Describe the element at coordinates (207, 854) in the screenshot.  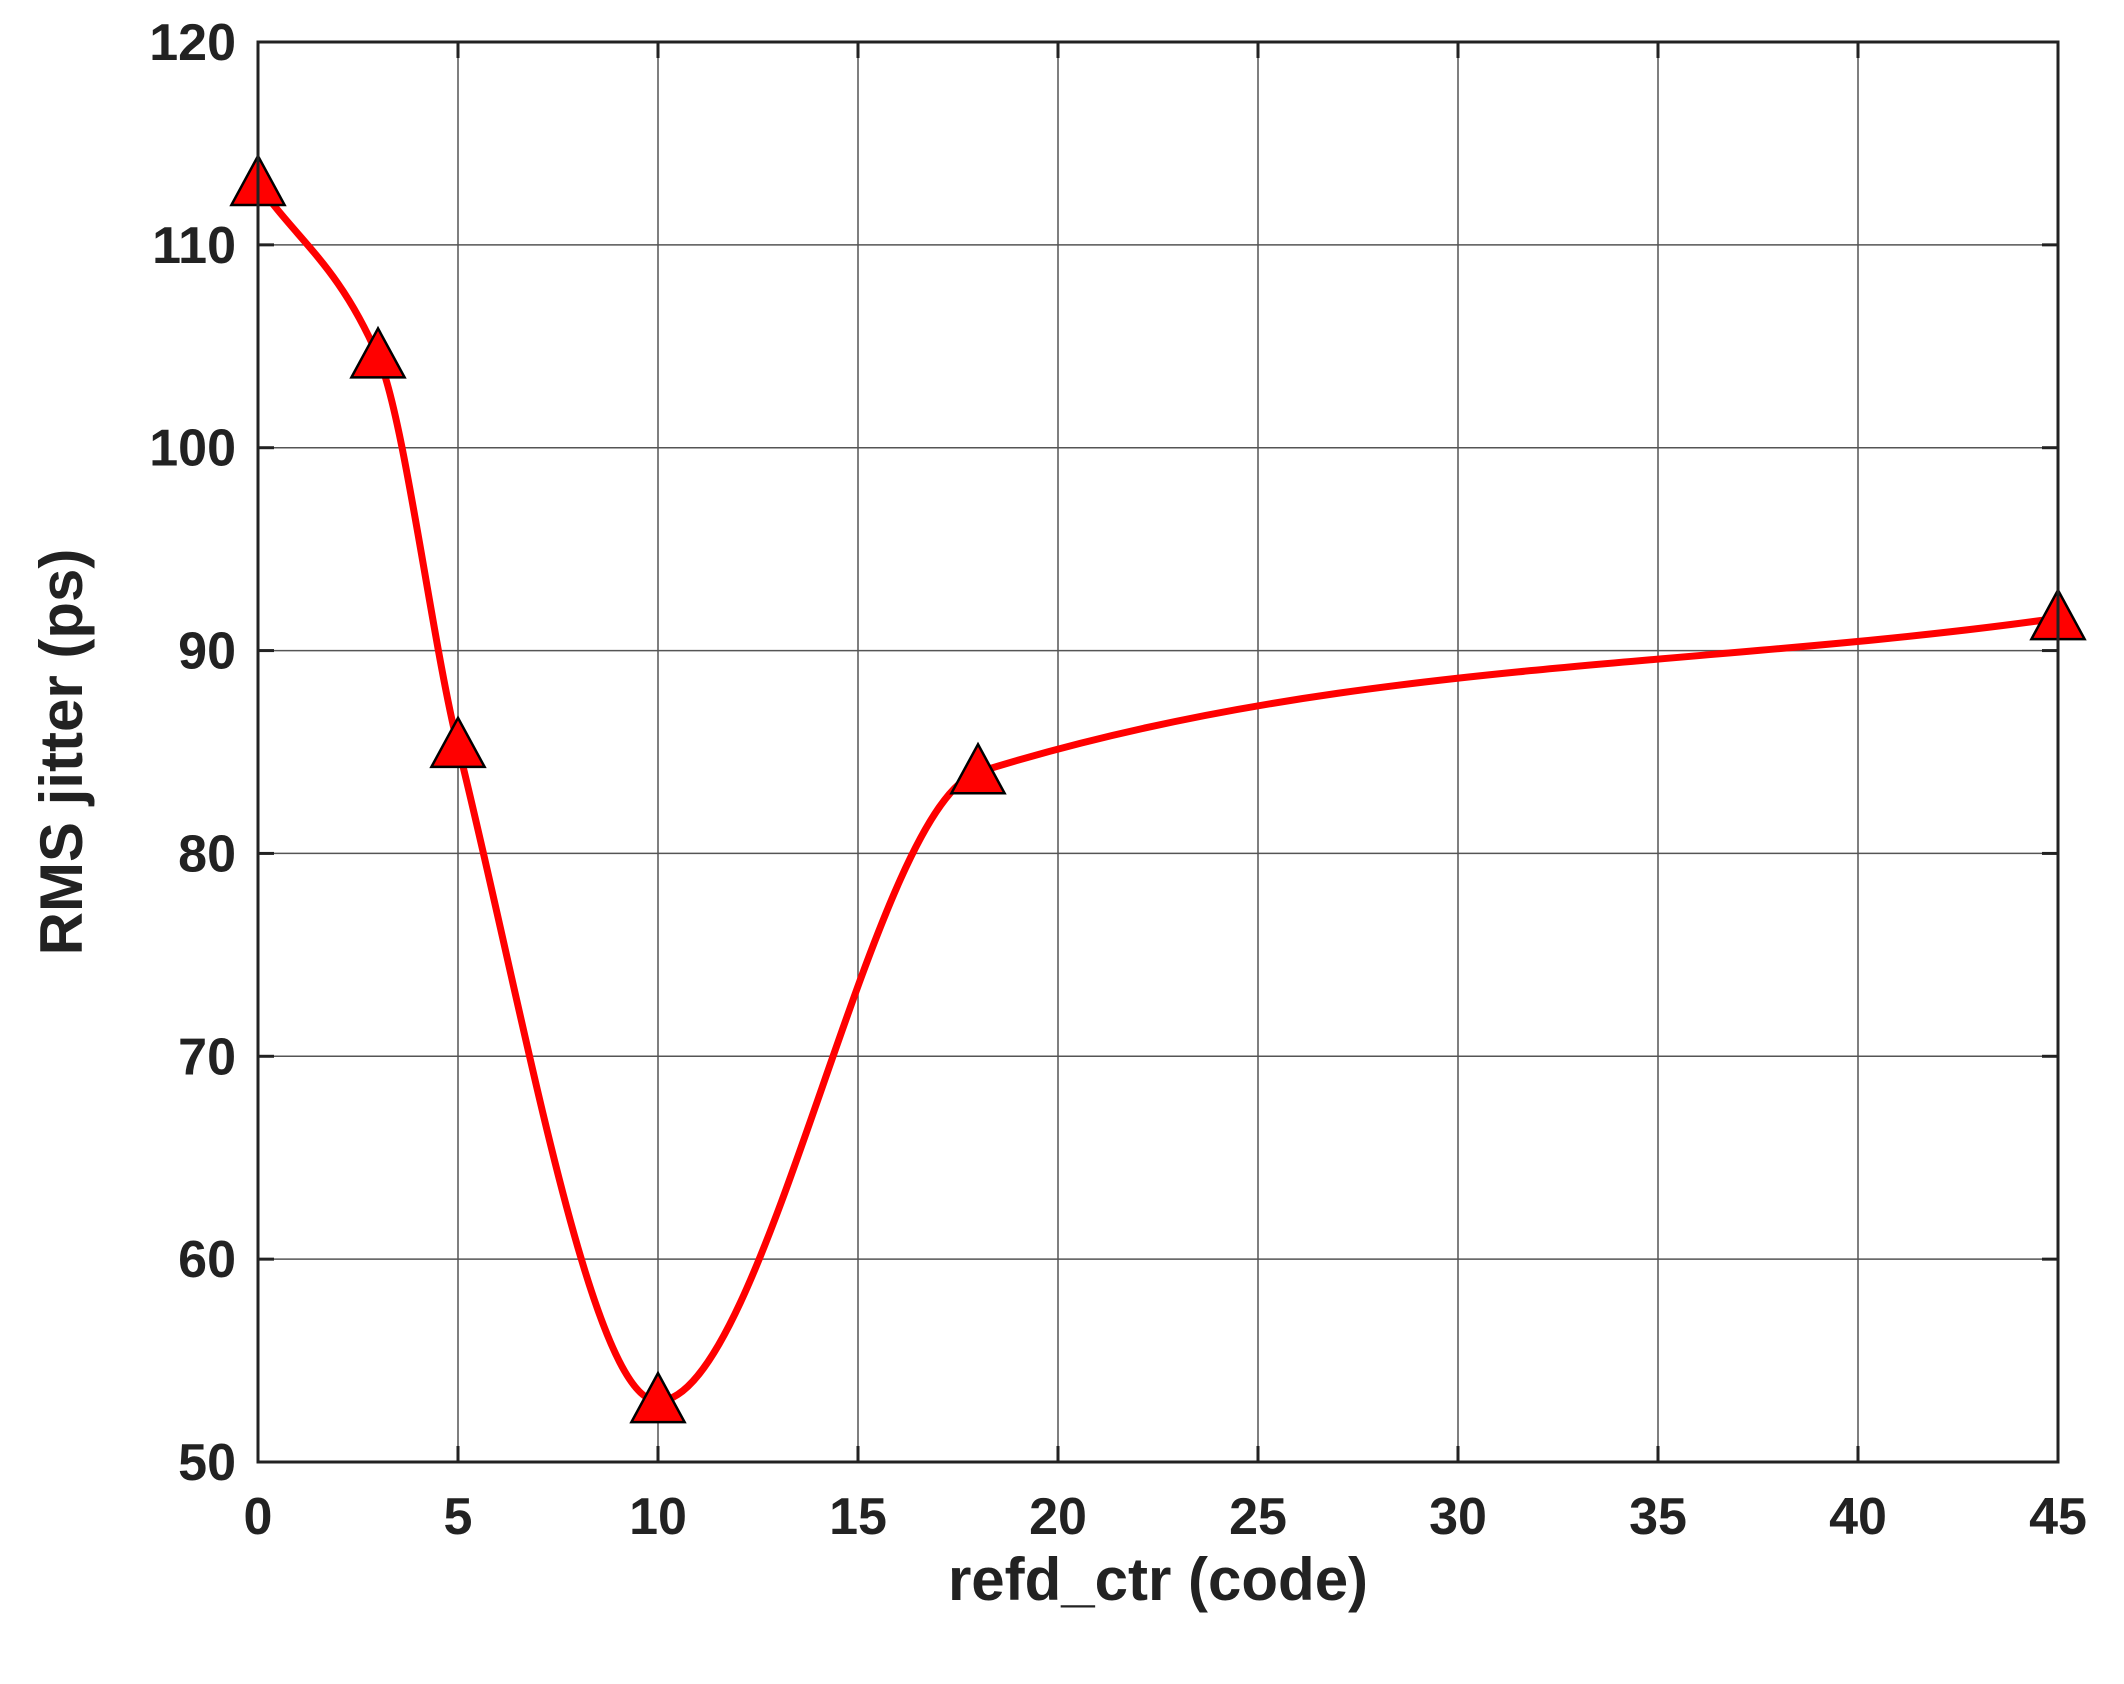
I see `y-tick-label: 80` at that location.